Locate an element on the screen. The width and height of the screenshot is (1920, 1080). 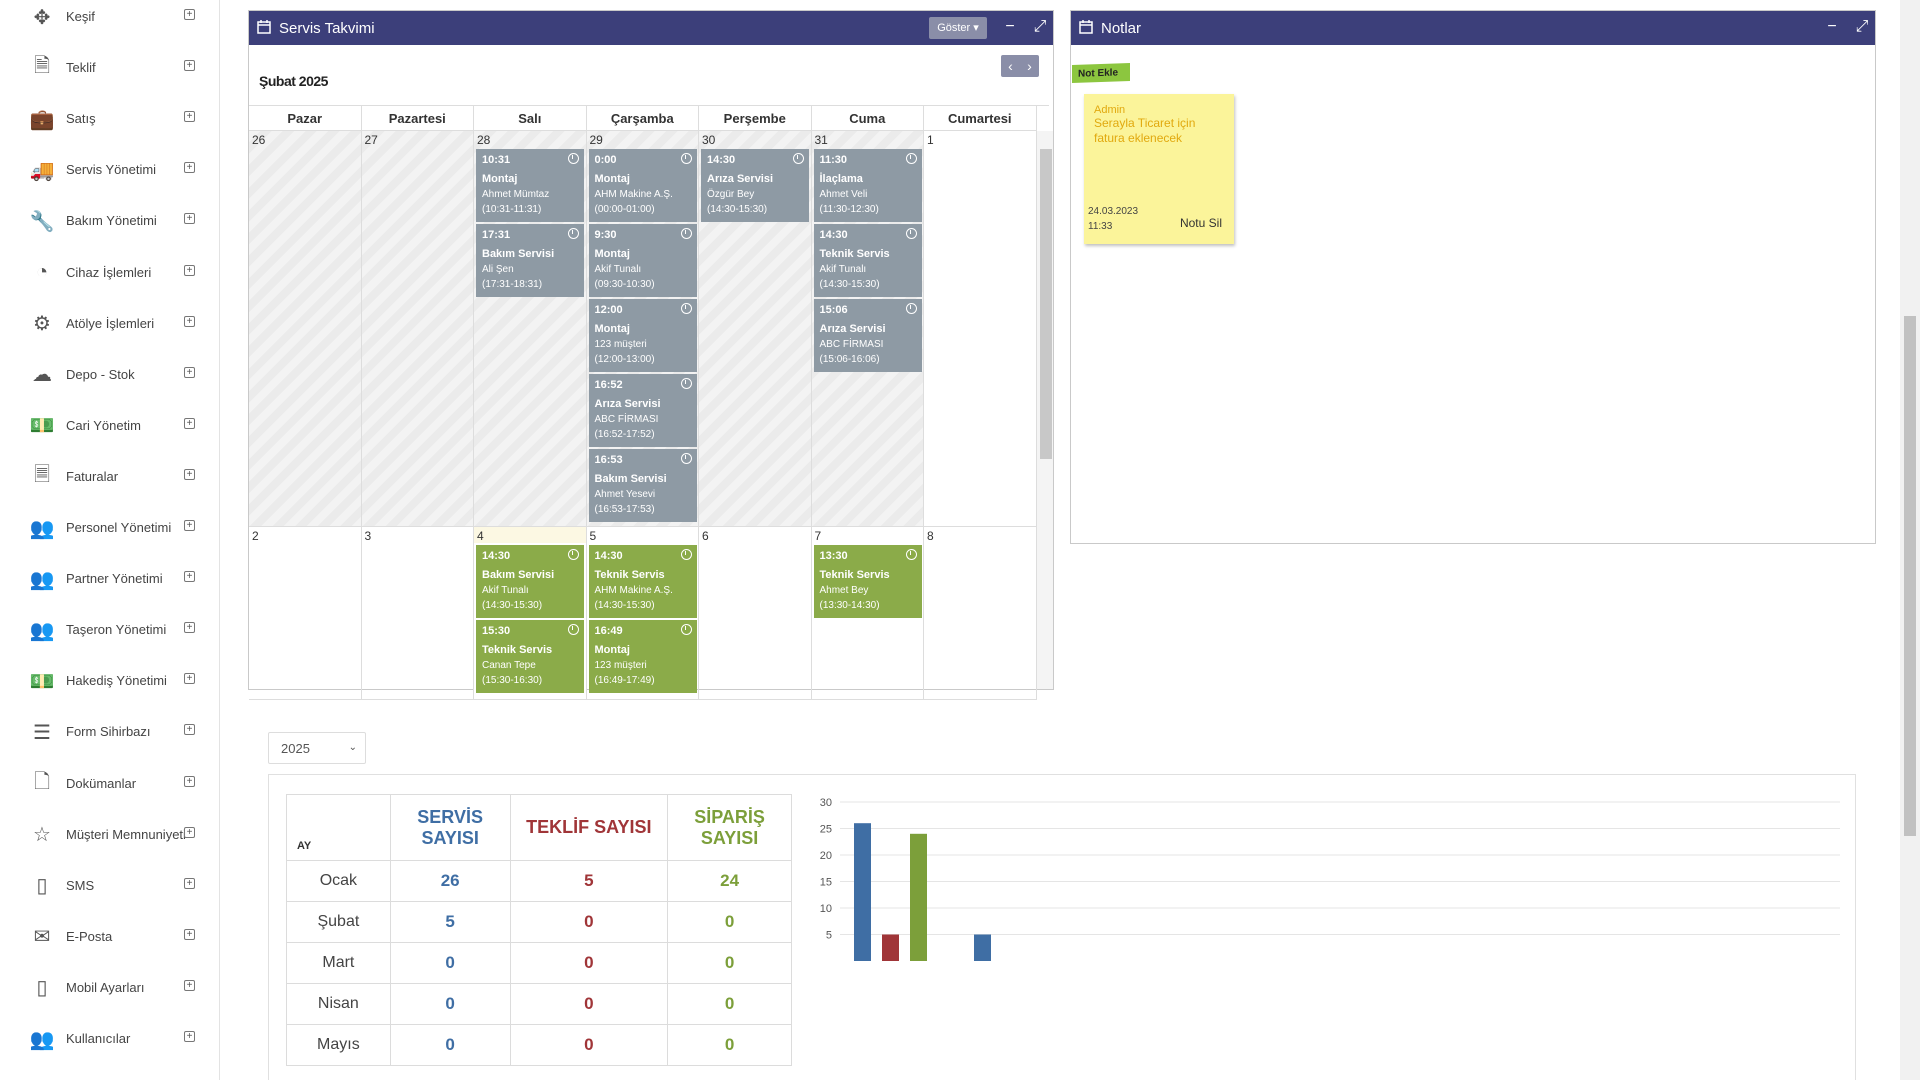
next-month-button: › is located at coordinates (1029, 66).